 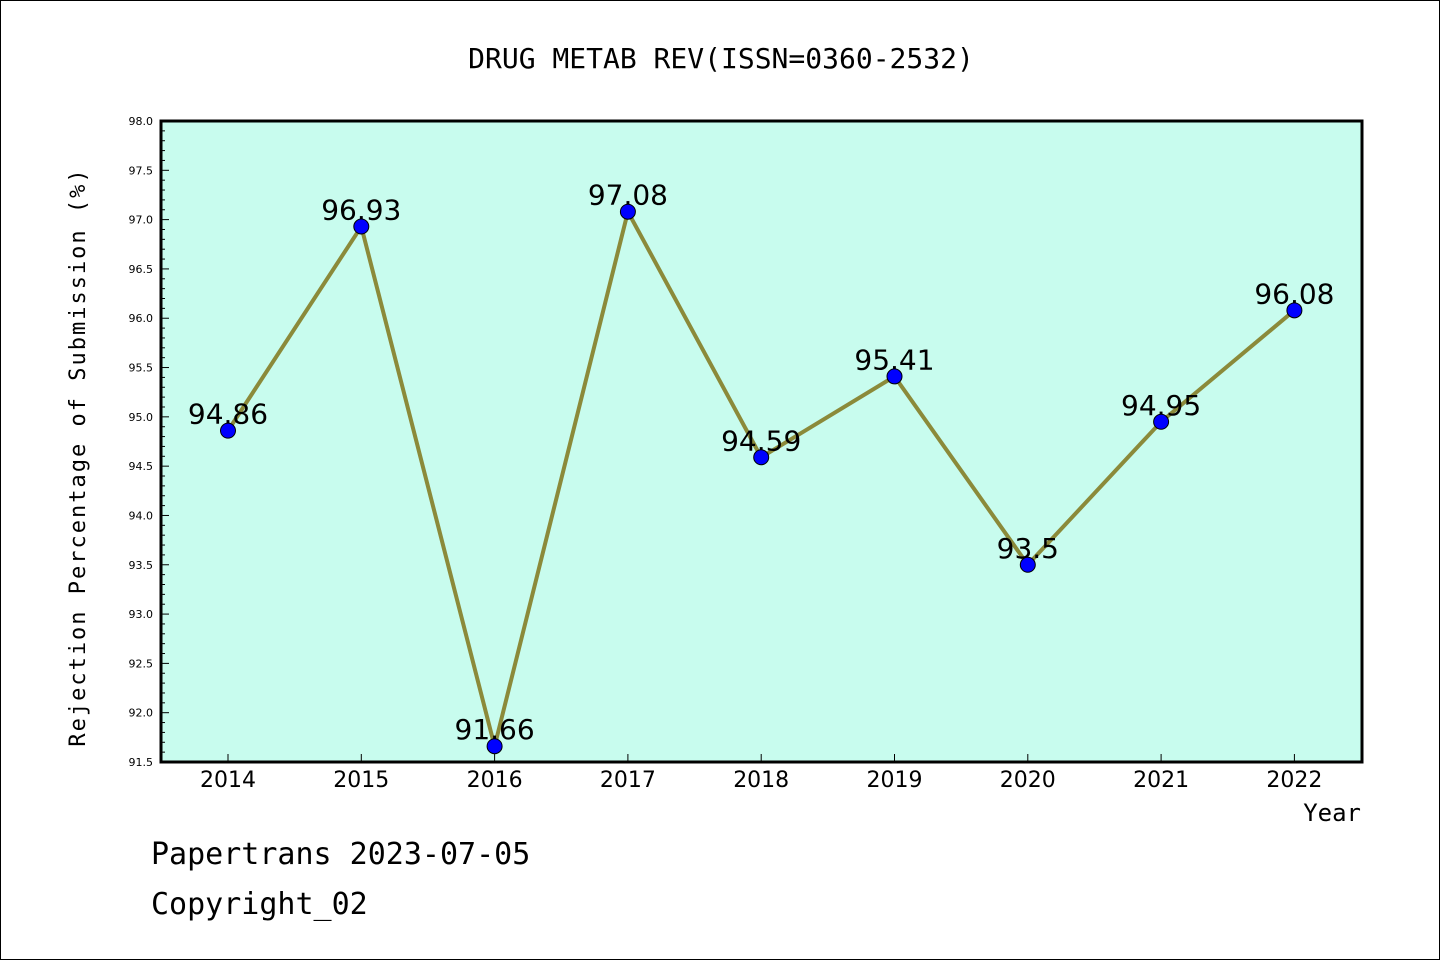 I want to click on x-tick-label: 2015, so click(x=361, y=780).